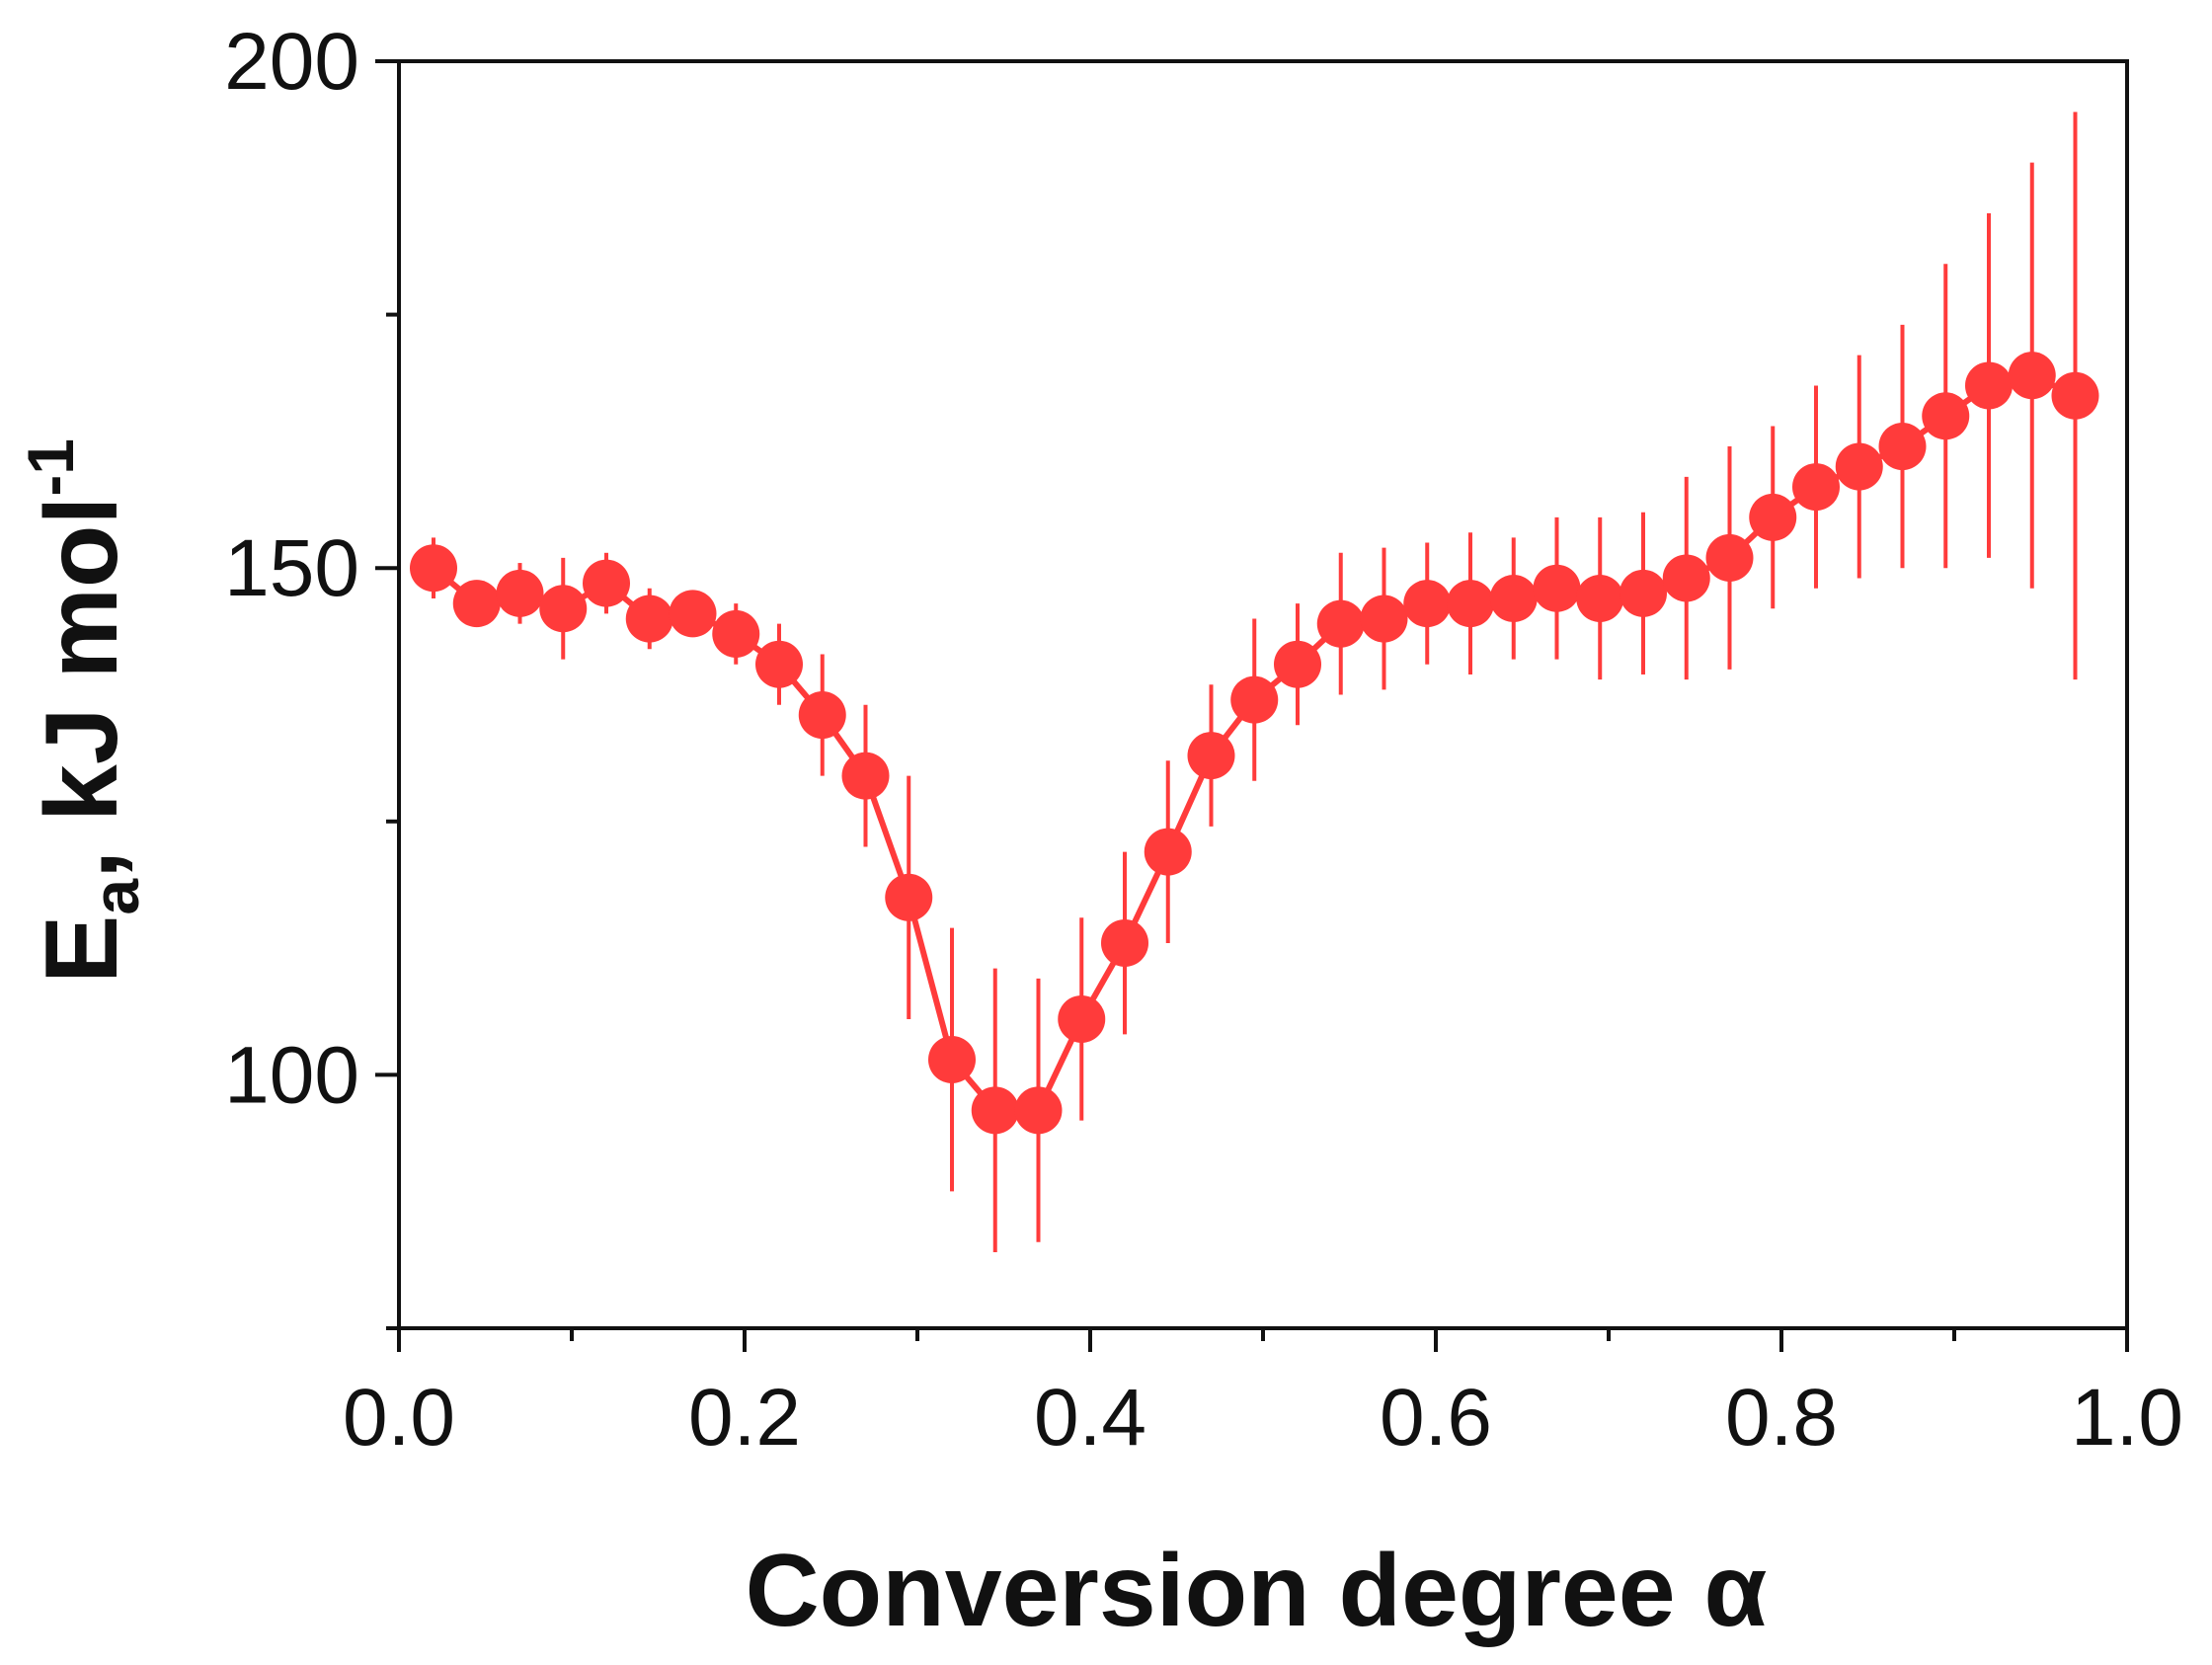  Describe the element at coordinates (116, 897) in the screenshot. I see `y-axis-title-subscript: a` at that location.